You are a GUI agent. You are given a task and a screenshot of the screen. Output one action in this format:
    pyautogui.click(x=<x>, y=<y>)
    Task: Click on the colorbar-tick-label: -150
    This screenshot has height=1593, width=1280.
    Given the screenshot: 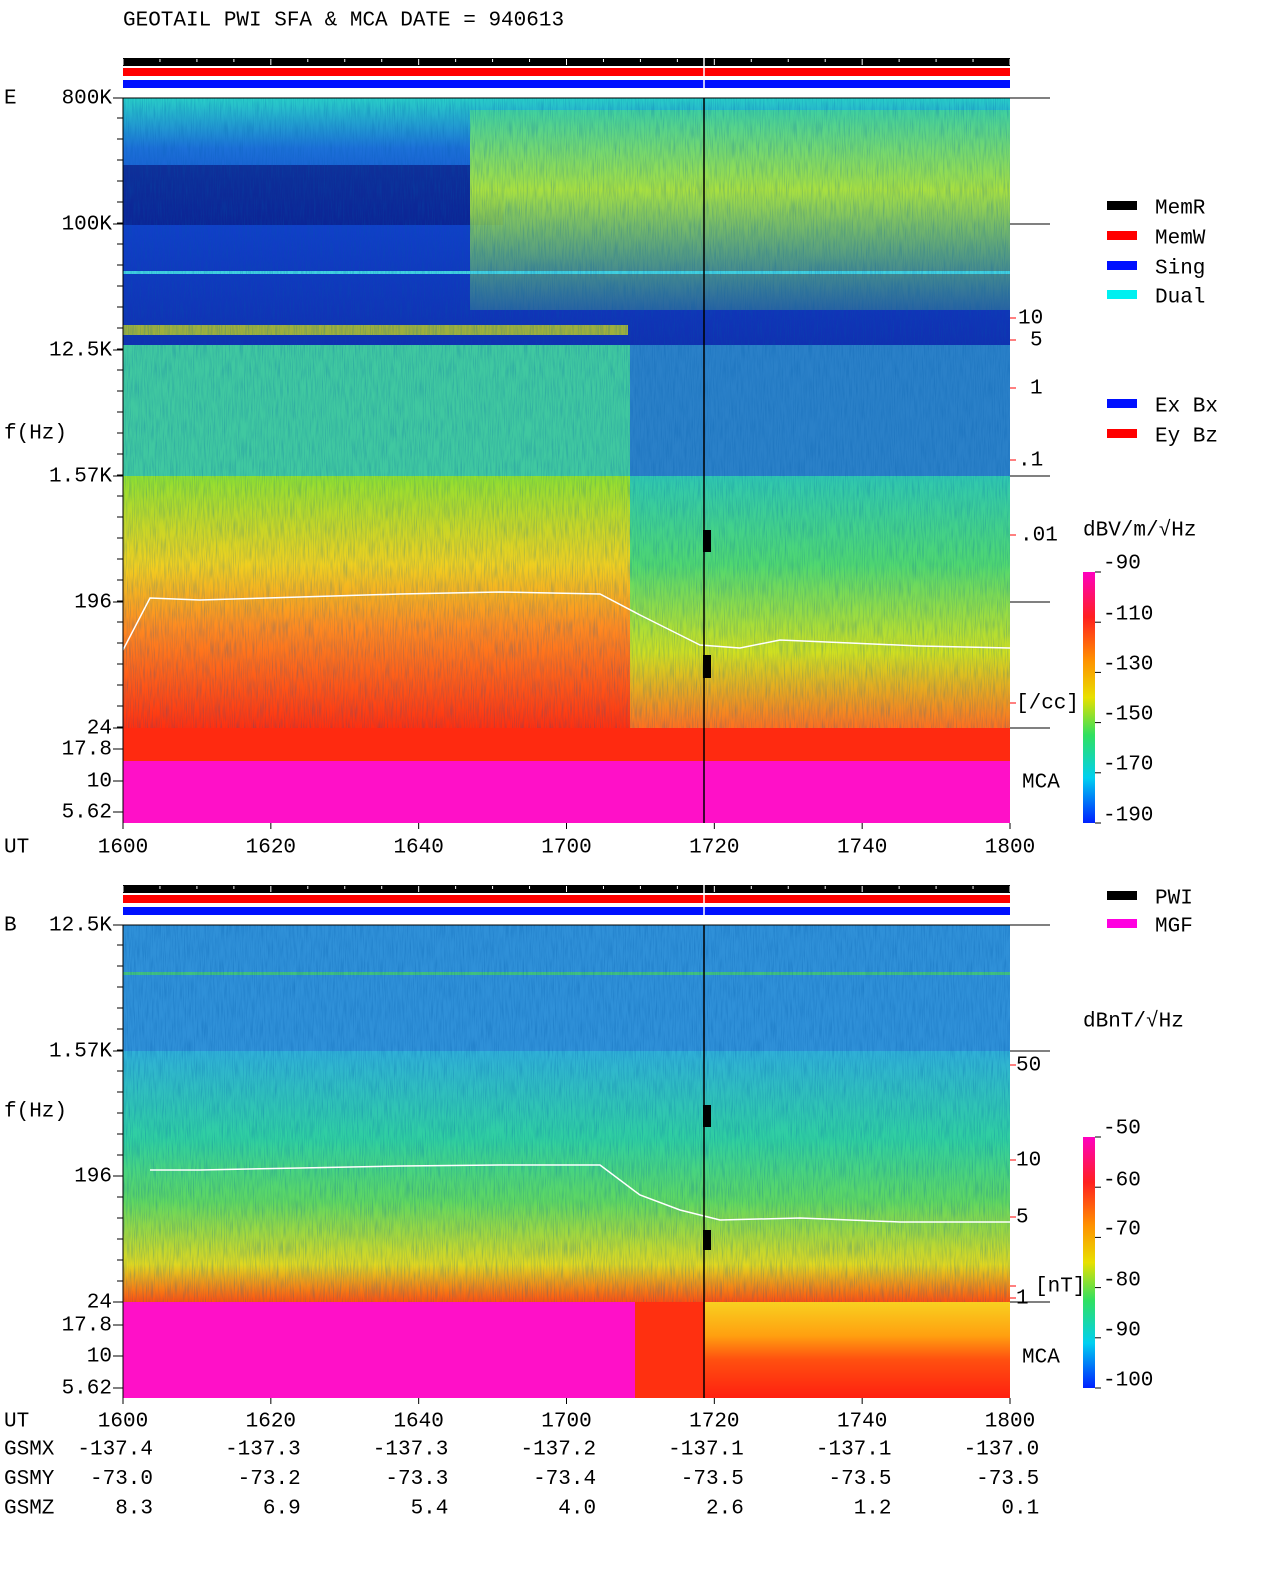 What is the action you would take?
    pyautogui.click(x=1128, y=715)
    